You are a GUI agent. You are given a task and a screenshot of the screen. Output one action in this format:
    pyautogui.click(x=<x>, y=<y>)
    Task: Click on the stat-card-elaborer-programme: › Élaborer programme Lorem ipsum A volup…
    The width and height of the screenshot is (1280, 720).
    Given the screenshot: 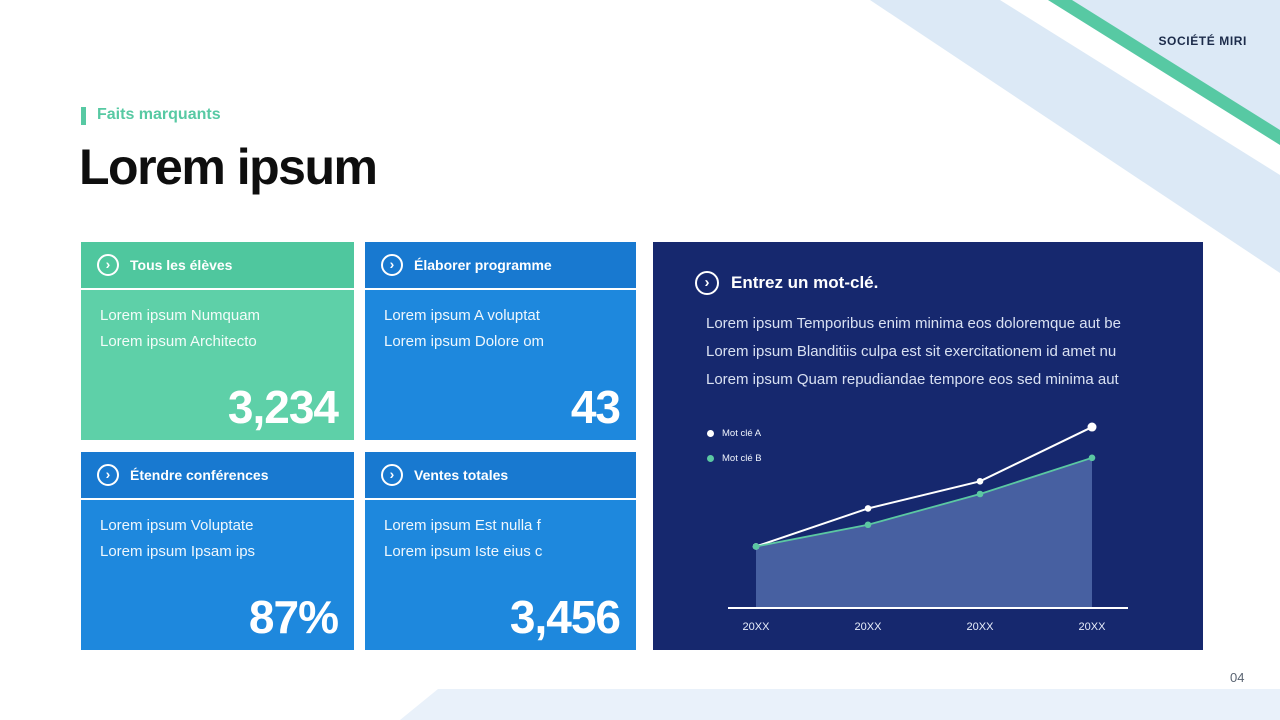 What is the action you would take?
    pyautogui.click(x=500, y=341)
    